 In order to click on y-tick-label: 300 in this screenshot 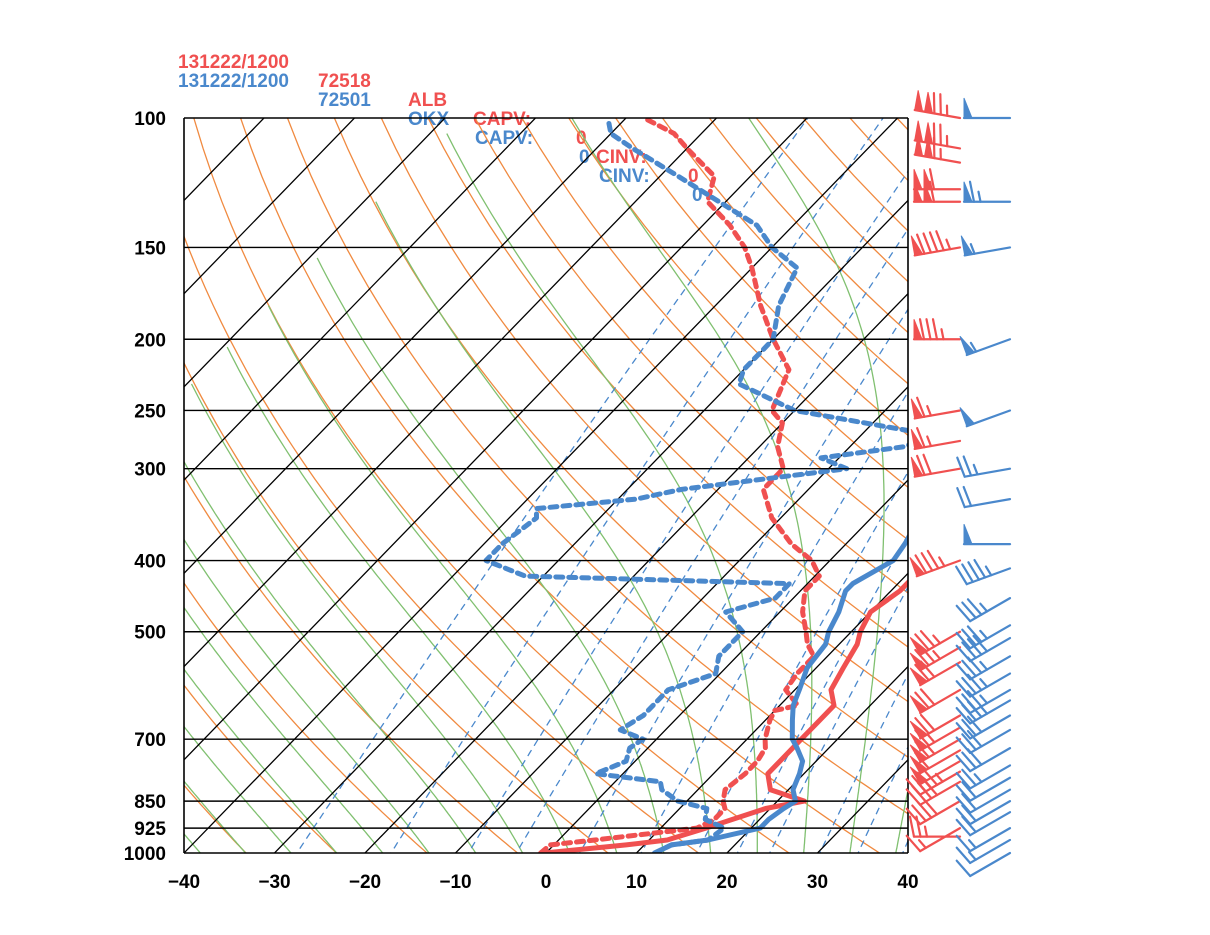, I will do `click(150, 470)`.